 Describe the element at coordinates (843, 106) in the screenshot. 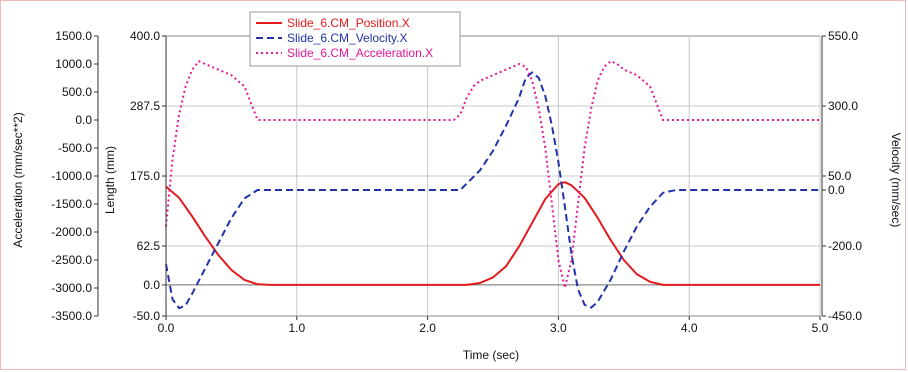

I see `velocity-axis-tick-label: 300.0` at that location.